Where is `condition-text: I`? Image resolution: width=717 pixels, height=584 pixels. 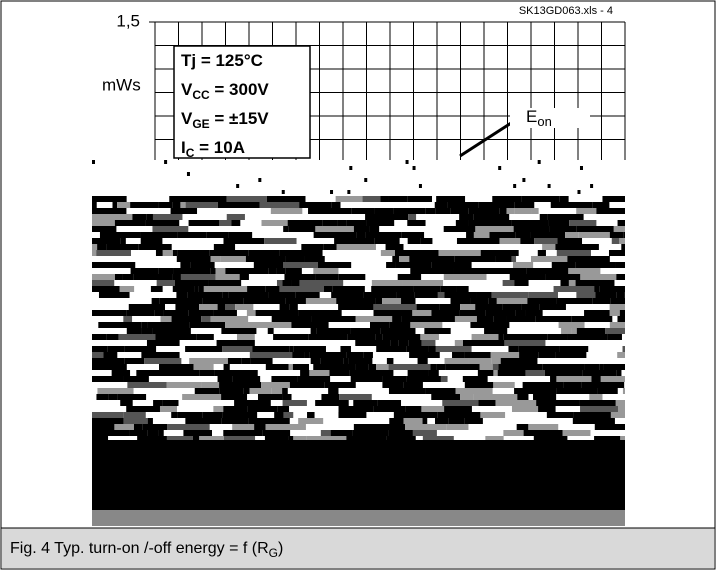 condition-text: I is located at coordinates (183, 147).